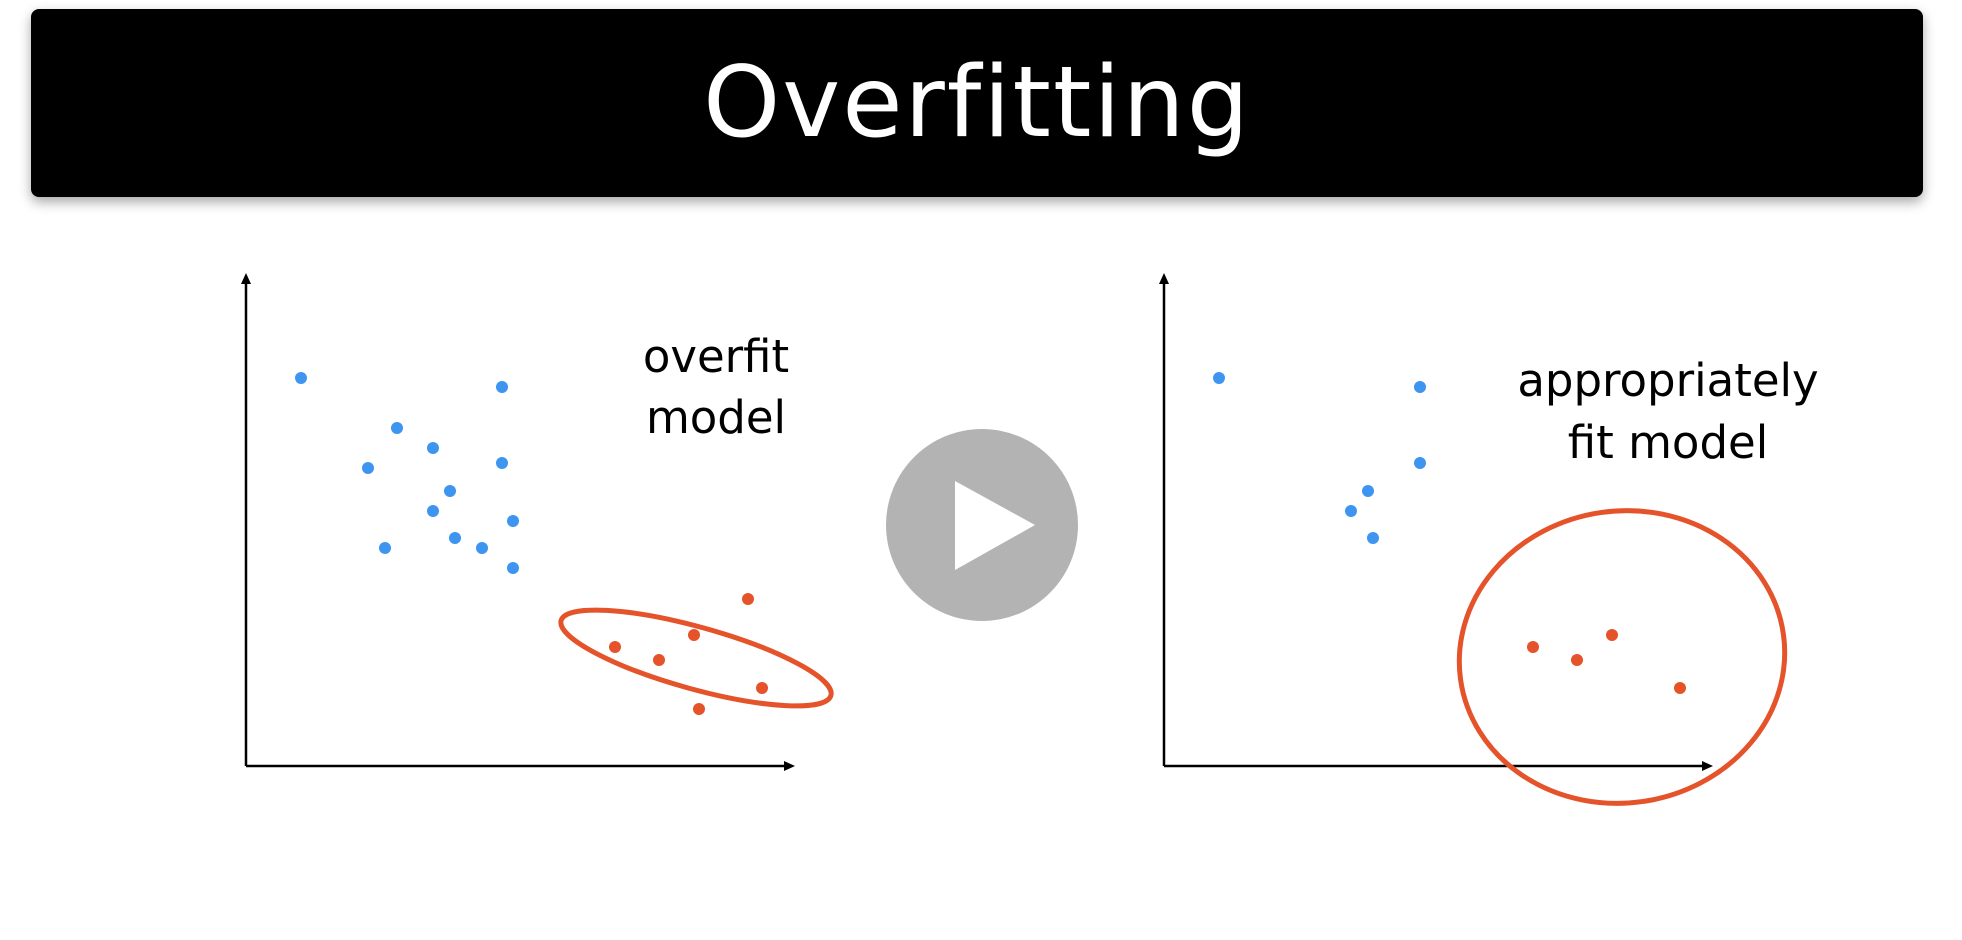 The height and width of the screenshot is (940, 1962). I want to click on left-panel-label-line2: model, so click(716, 417).